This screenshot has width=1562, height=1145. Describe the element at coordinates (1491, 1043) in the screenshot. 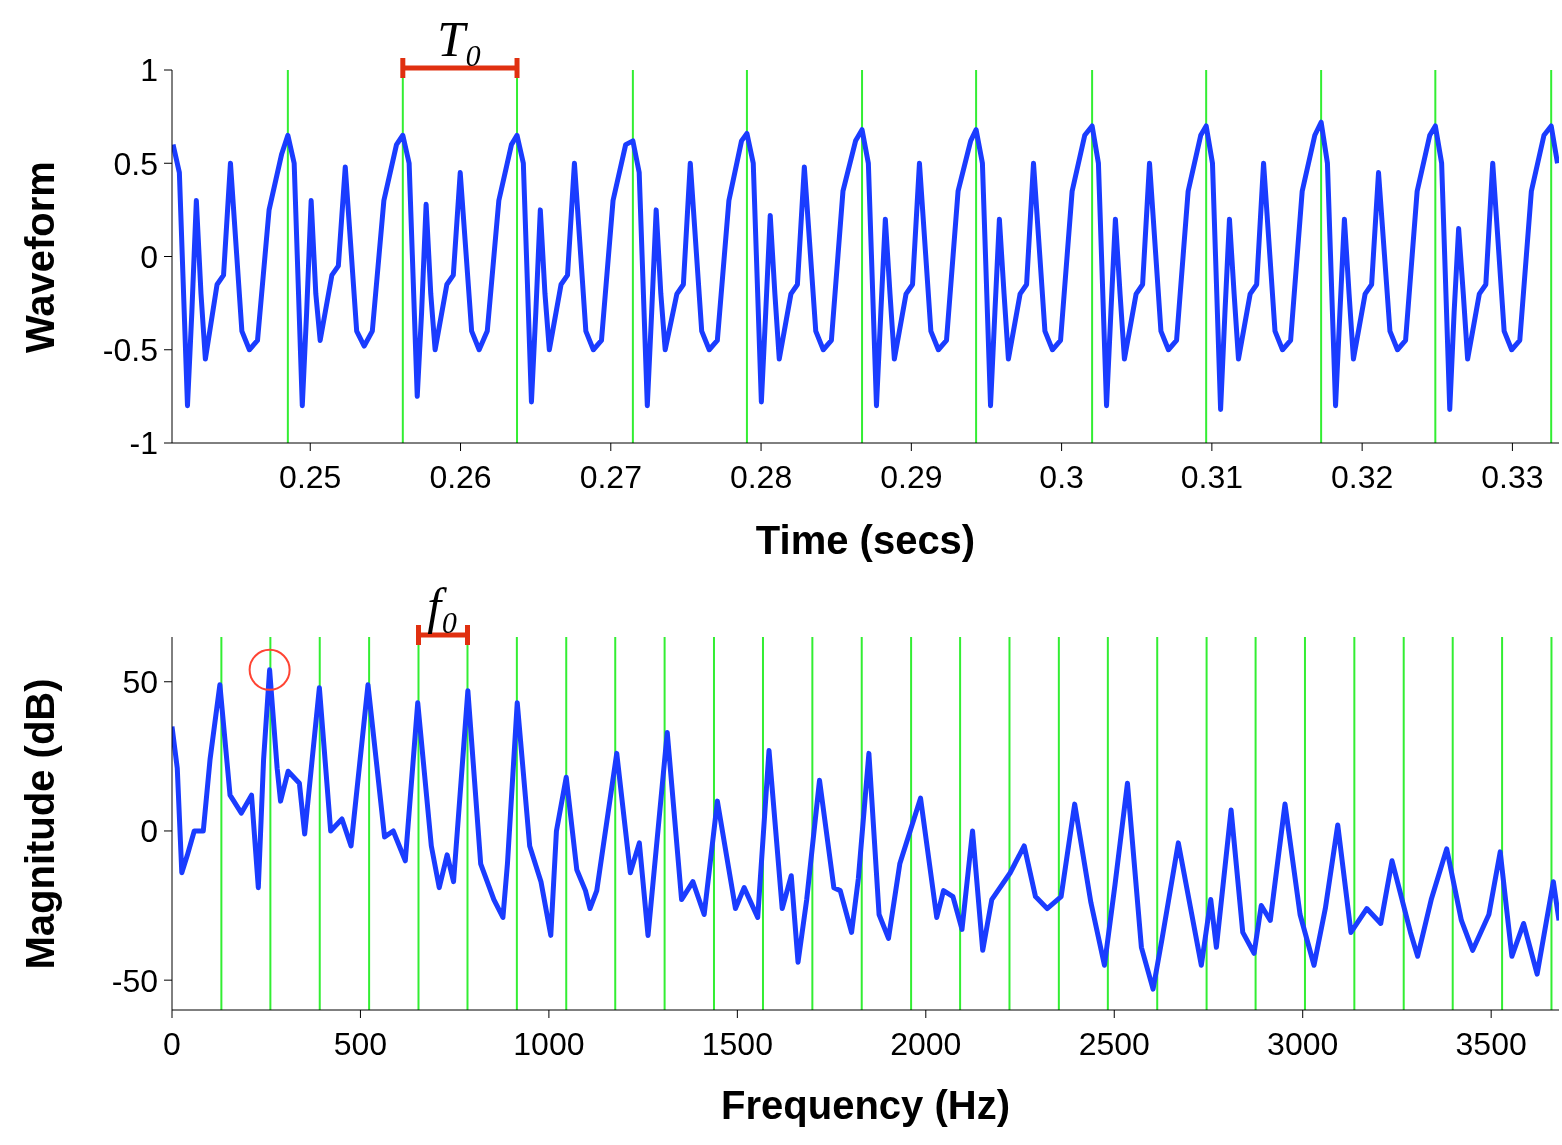

I see `x-tick-label: 3500` at that location.